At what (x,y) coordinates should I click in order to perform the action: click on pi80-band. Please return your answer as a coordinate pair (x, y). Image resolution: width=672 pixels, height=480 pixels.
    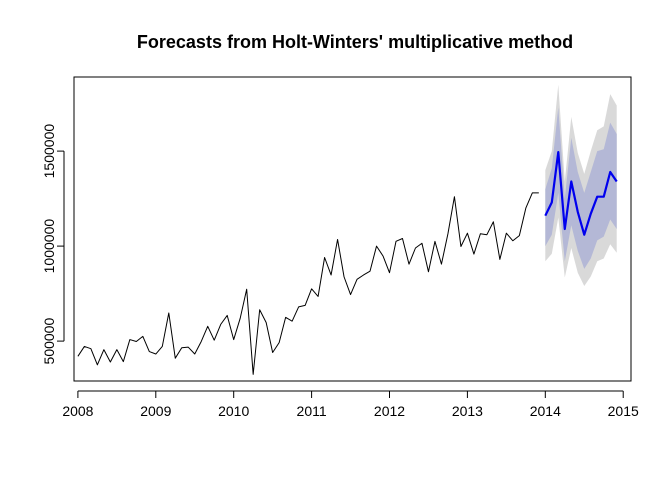
    Looking at the image, I should click on (581, 188).